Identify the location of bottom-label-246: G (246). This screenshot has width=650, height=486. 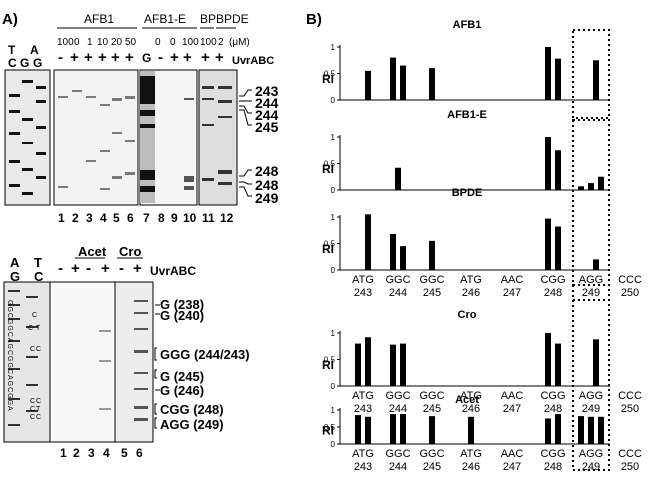
(182, 390).